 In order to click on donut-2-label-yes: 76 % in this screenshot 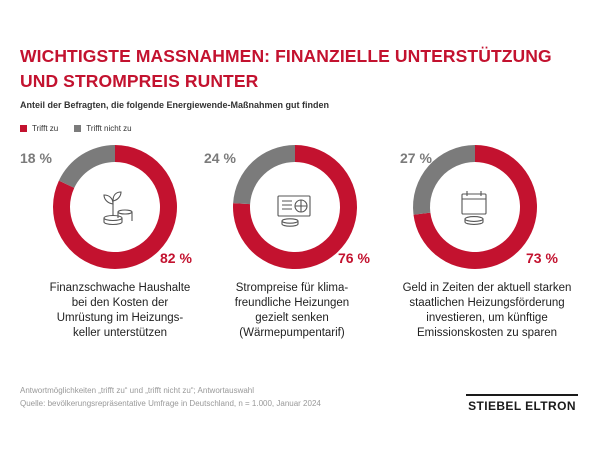, I will do `click(354, 258)`.